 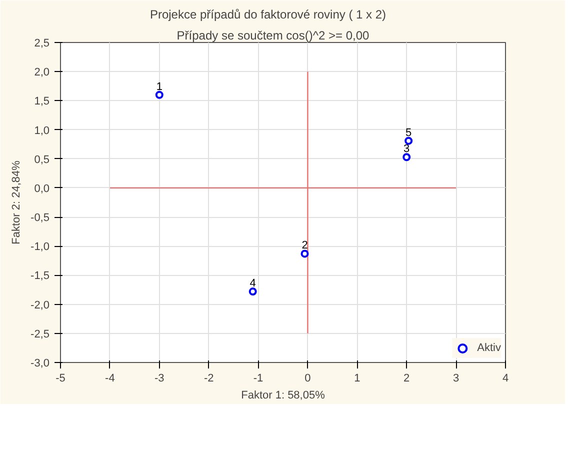 What do you see at coordinates (42, 130) in the screenshot?
I see `y-tick-label: 1,0` at bounding box center [42, 130].